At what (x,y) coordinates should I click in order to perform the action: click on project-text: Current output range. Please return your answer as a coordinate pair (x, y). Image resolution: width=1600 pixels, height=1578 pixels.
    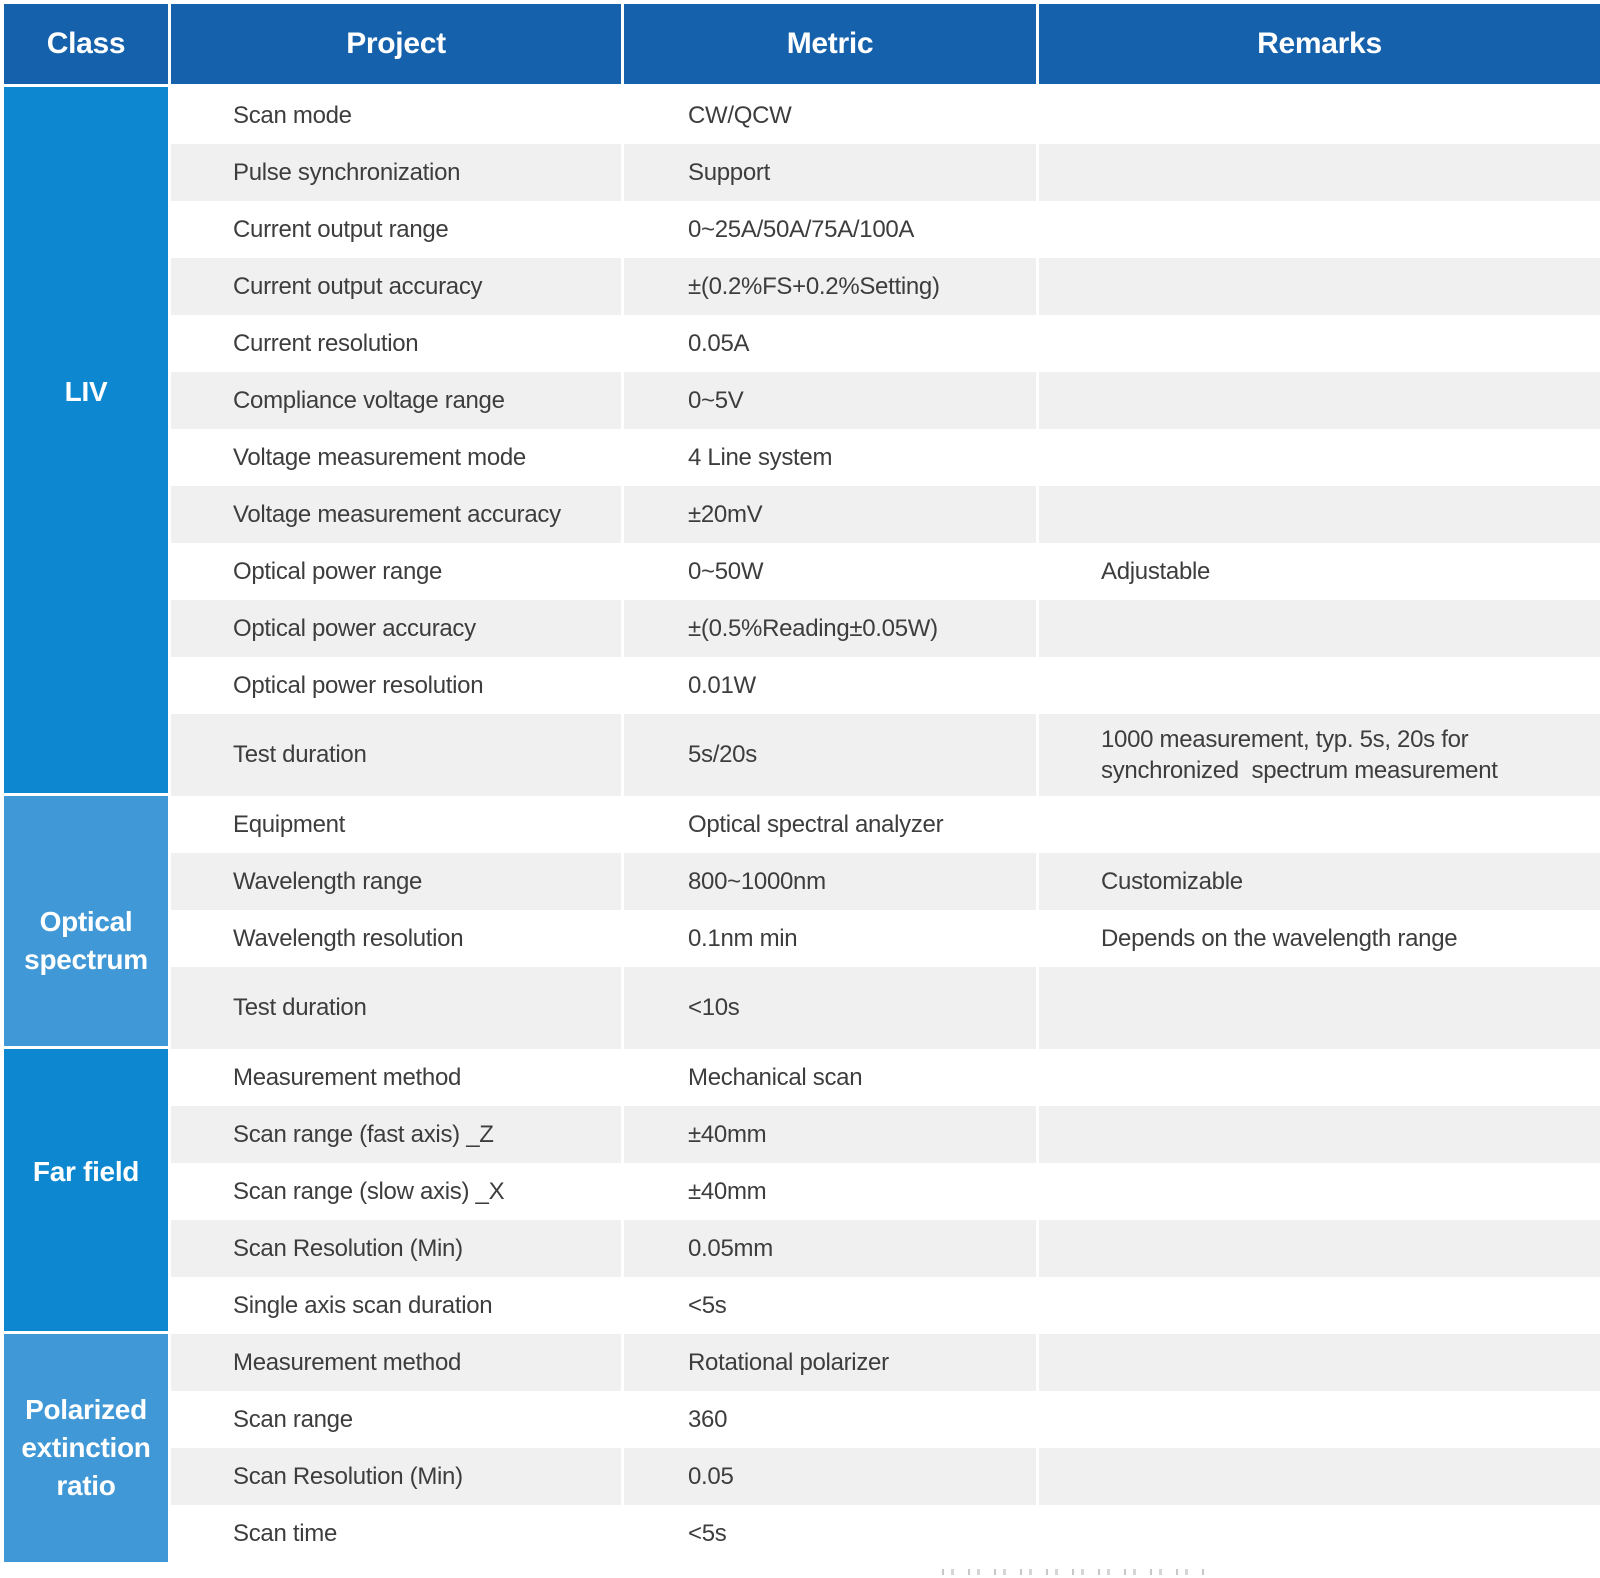
    Looking at the image, I should click on (341, 229).